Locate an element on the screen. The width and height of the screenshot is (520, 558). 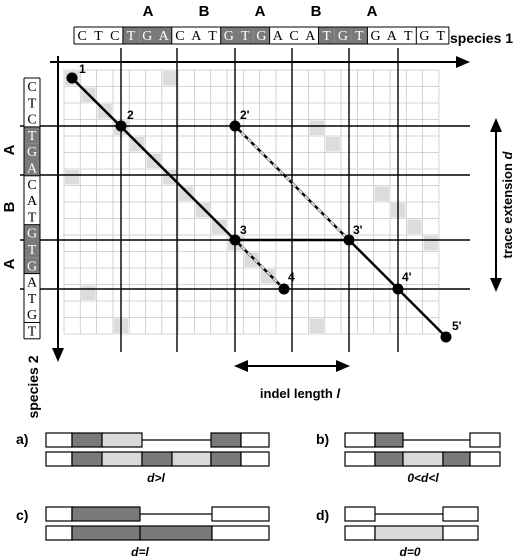
segment-label-top-4: B is located at coordinates (316, 11).